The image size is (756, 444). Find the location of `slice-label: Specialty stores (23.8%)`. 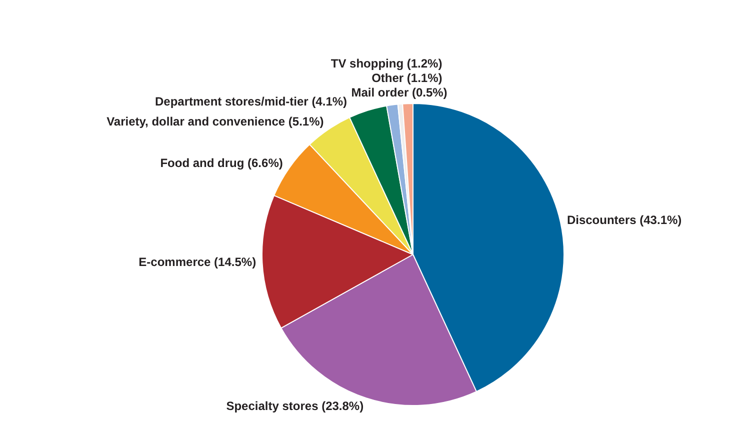

slice-label: Specialty stores (23.8%) is located at coordinates (295, 405).